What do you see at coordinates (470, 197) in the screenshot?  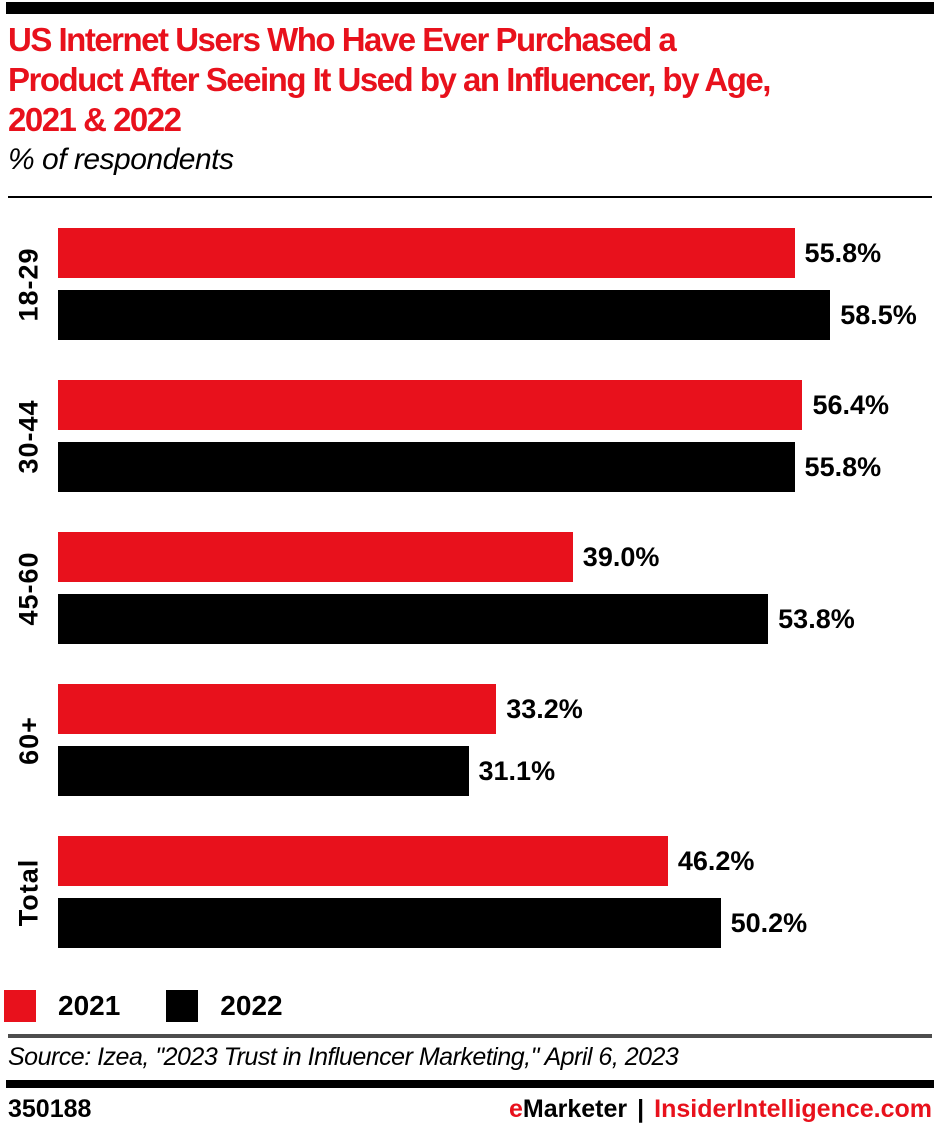 I see `header-divider` at bounding box center [470, 197].